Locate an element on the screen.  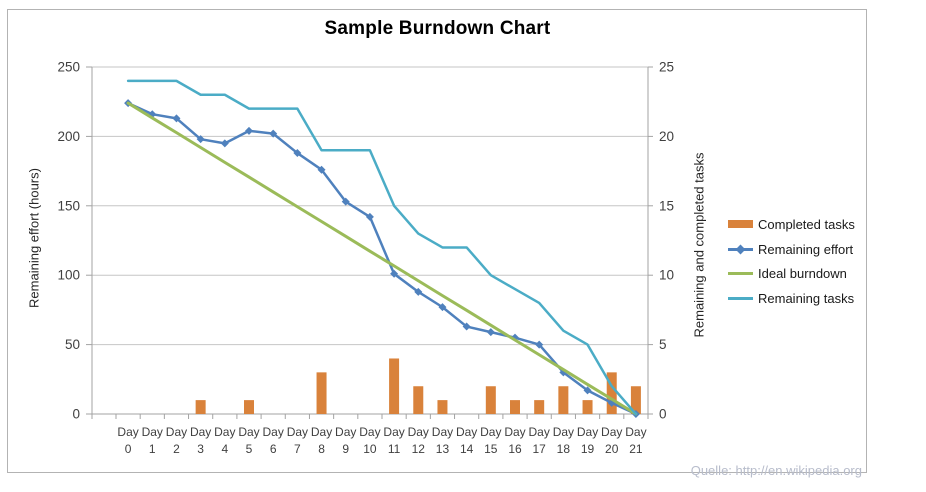
legend-item-remaining-effort: Remaining effort is located at coordinates (791, 249).